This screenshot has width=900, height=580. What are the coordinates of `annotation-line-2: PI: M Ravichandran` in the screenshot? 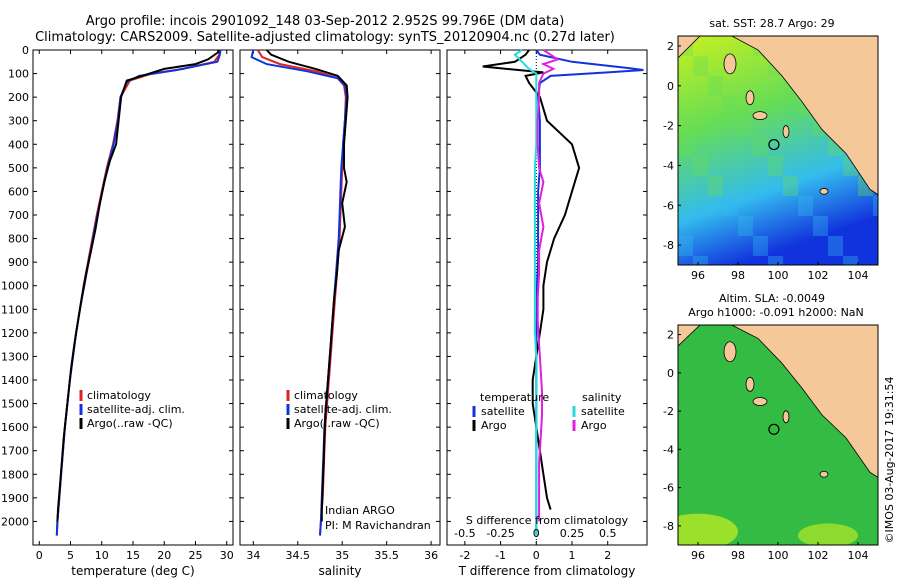 It's located at (378, 525).